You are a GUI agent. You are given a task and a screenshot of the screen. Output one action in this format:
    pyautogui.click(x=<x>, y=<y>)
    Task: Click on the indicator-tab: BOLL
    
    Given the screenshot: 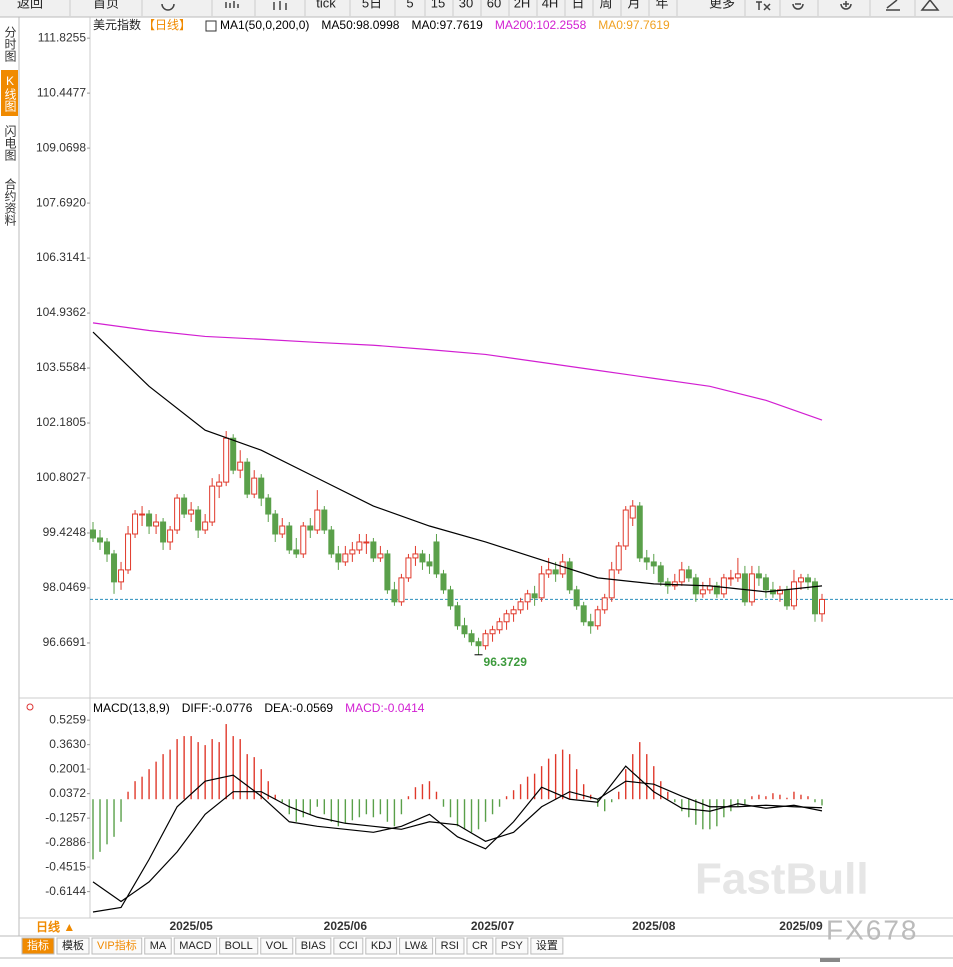 What is the action you would take?
    pyautogui.click(x=239, y=946)
    